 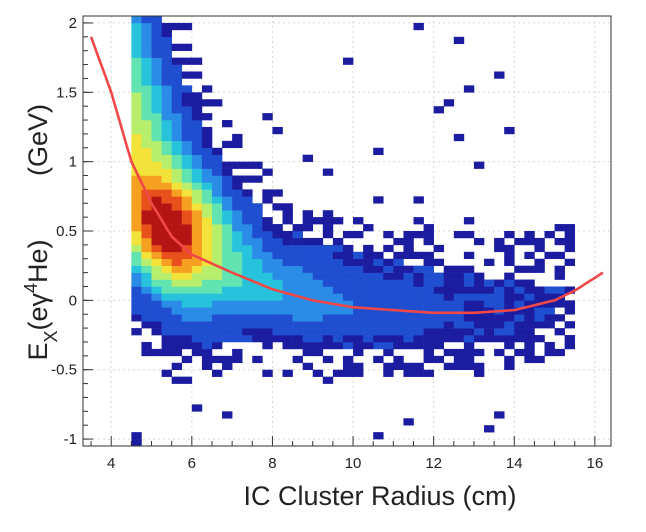 What do you see at coordinates (38, 312) in the screenshot?
I see `y-label-paren: (eγ` at bounding box center [38, 312].